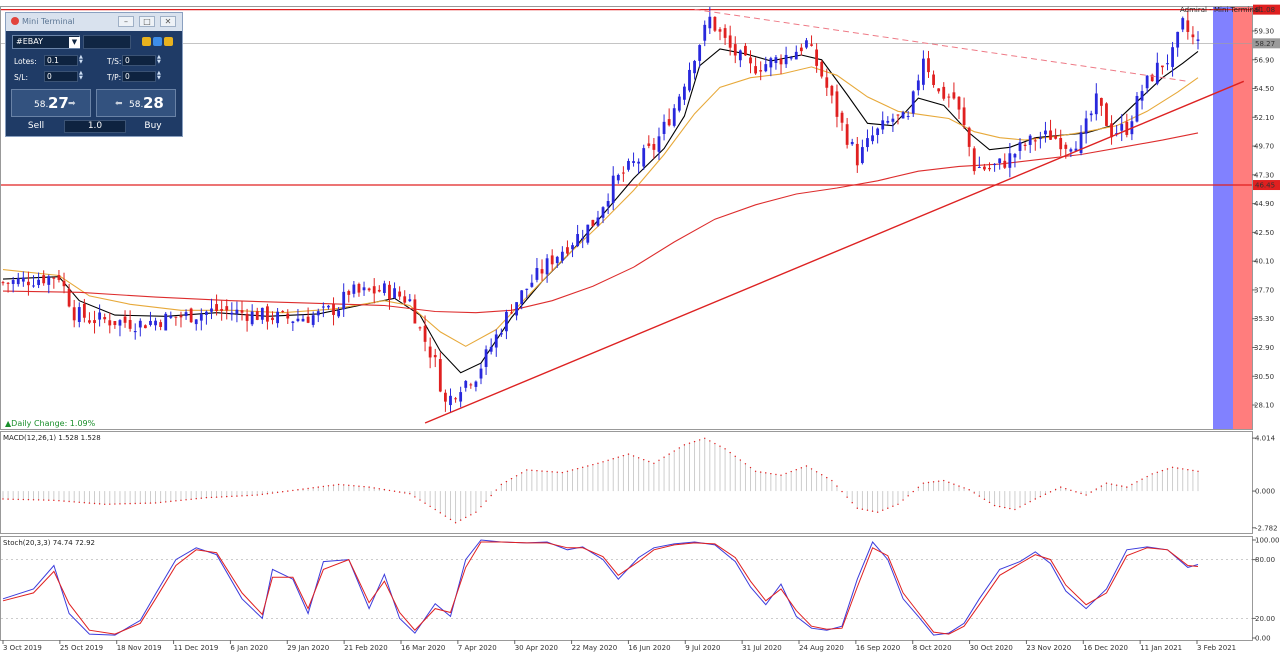 Image resolution: width=1280 pixels, height=653 pixels. Describe the element at coordinates (81, 75) in the screenshot. I see `sl-spinner-icon: ▲ ▼` at that location.